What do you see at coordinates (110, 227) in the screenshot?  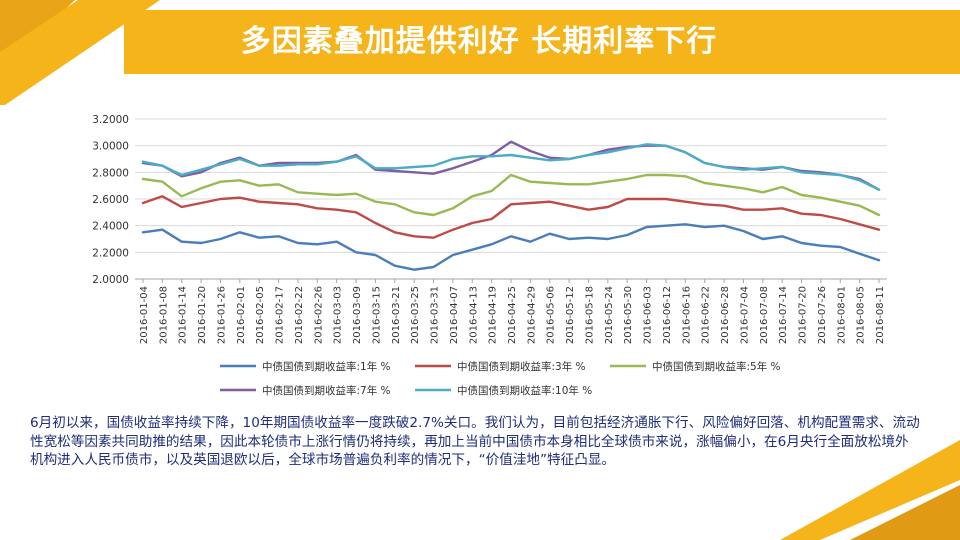 I see `y-tick-label: 2.4000` at bounding box center [110, 227].